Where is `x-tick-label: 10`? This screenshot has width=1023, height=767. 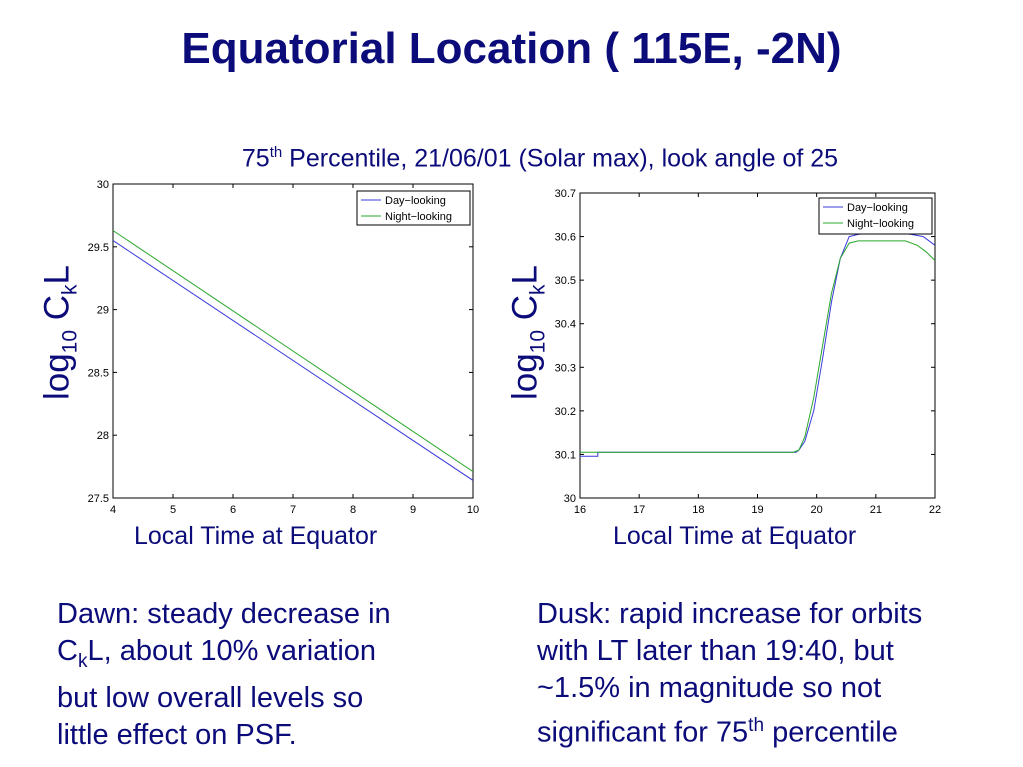
x-tick-label: 10 is located at coordinates (473, 510).